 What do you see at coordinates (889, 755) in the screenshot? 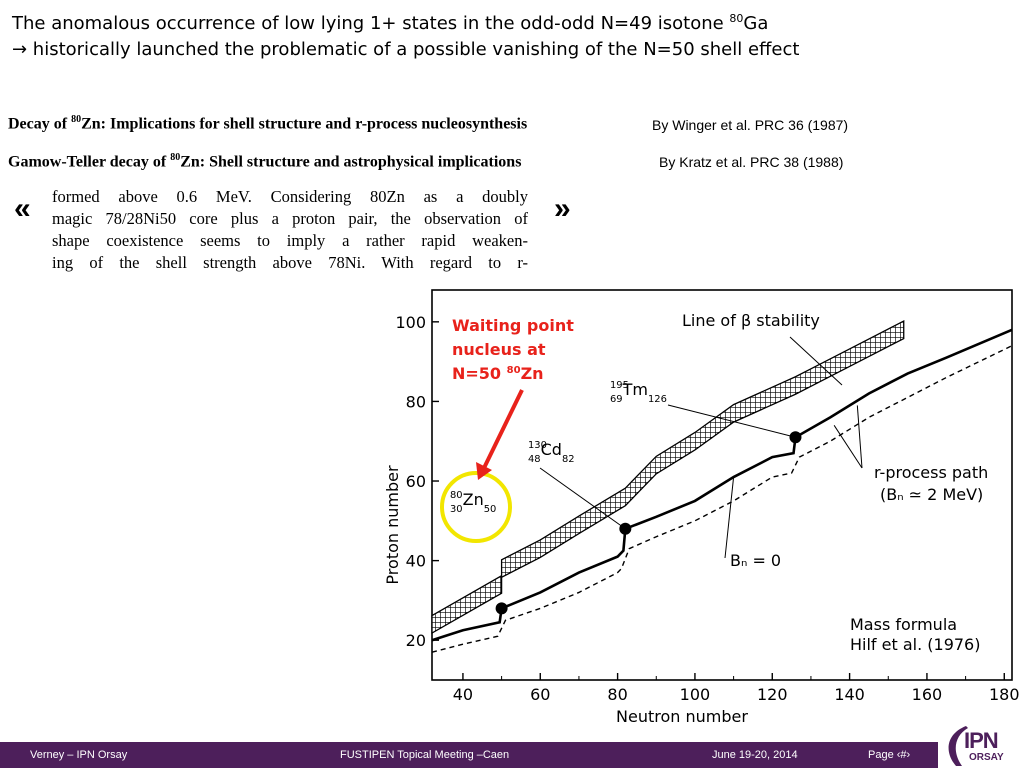
I see `footer-page: Page ‹#›` at bounding box center [889, 755].